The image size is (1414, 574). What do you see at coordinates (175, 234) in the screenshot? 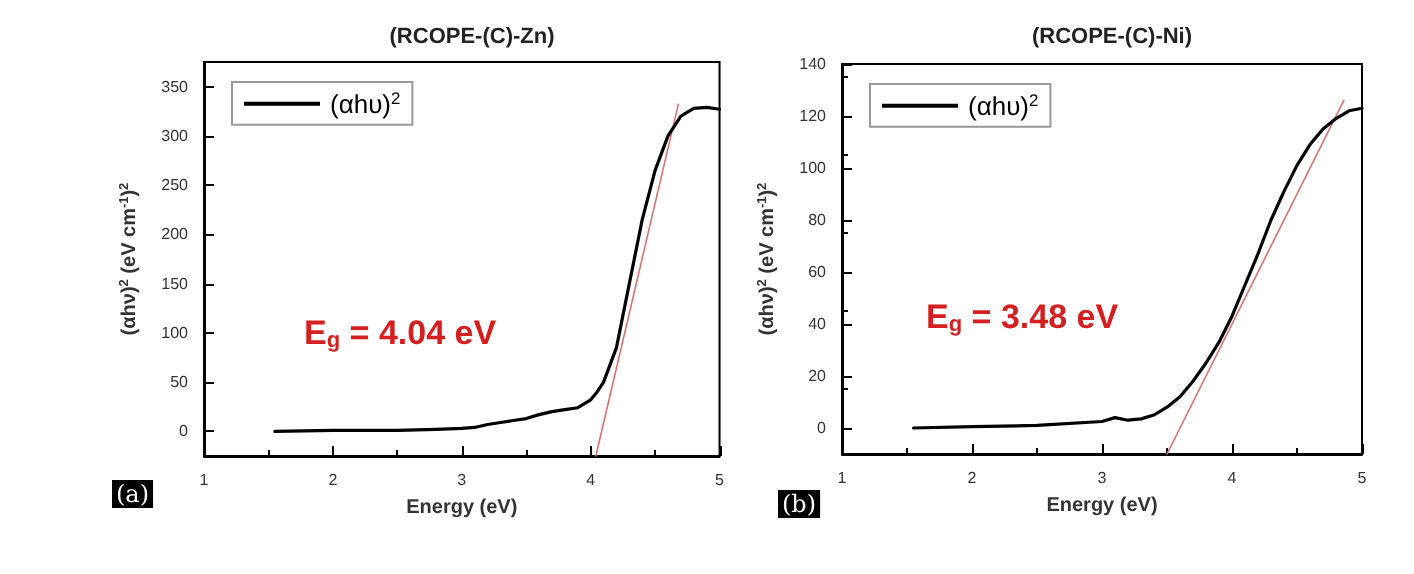
I see `y-tick-label: 200` at bounding box center [175, 234].